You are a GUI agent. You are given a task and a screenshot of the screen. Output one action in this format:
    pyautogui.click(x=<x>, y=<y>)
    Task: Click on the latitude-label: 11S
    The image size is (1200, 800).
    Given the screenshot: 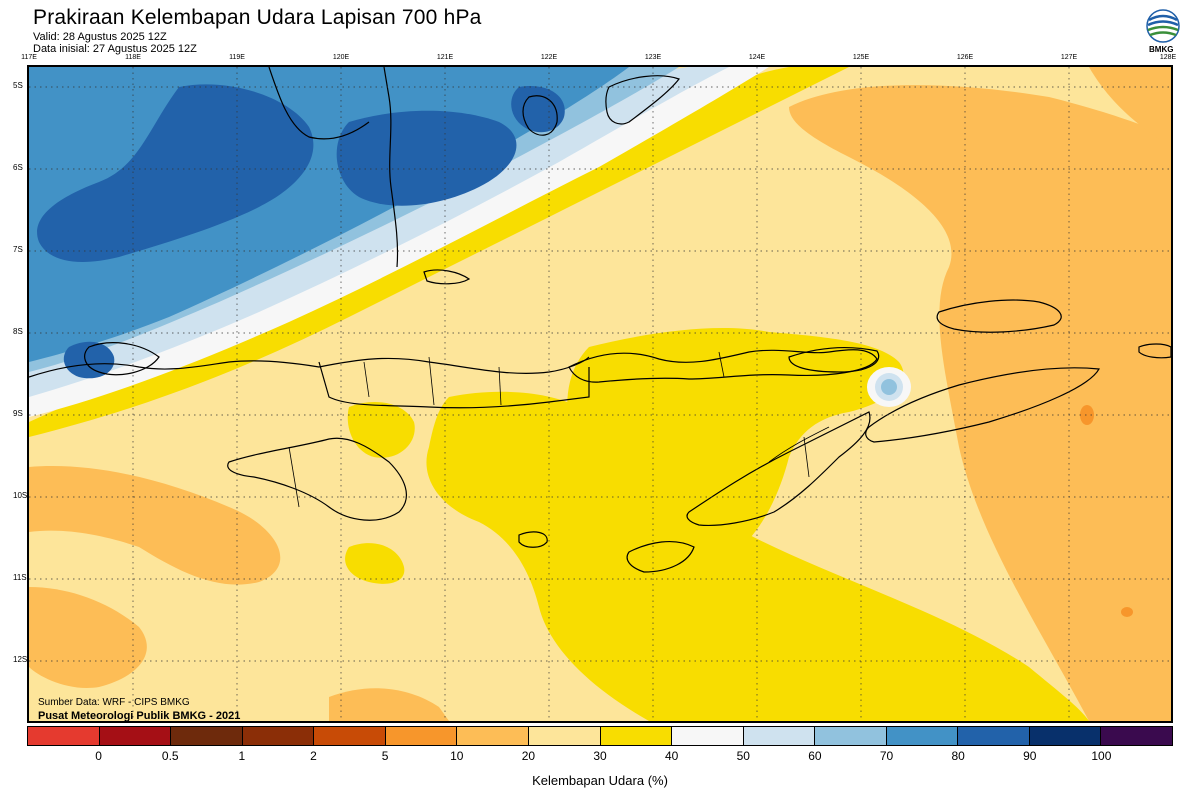 What is the action you would take?
    pyautogui.click(x=20, y=577)
    